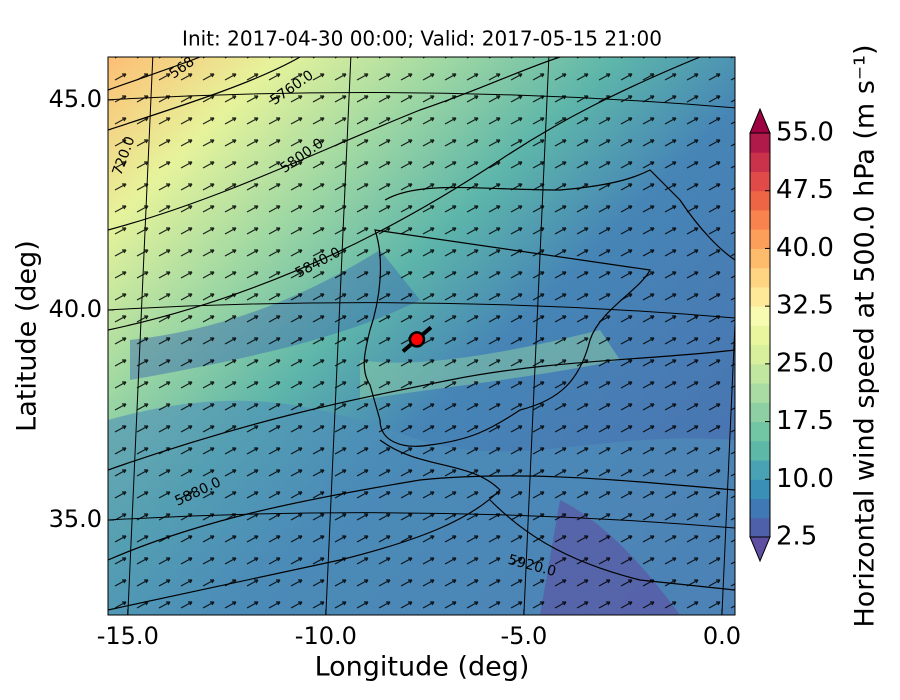 The height and width of the screenshot is (700, 900). Describe the element at coordinates (805, 421) in the screenshot. I see `colorbar-tick-label: 17.5` at that location.